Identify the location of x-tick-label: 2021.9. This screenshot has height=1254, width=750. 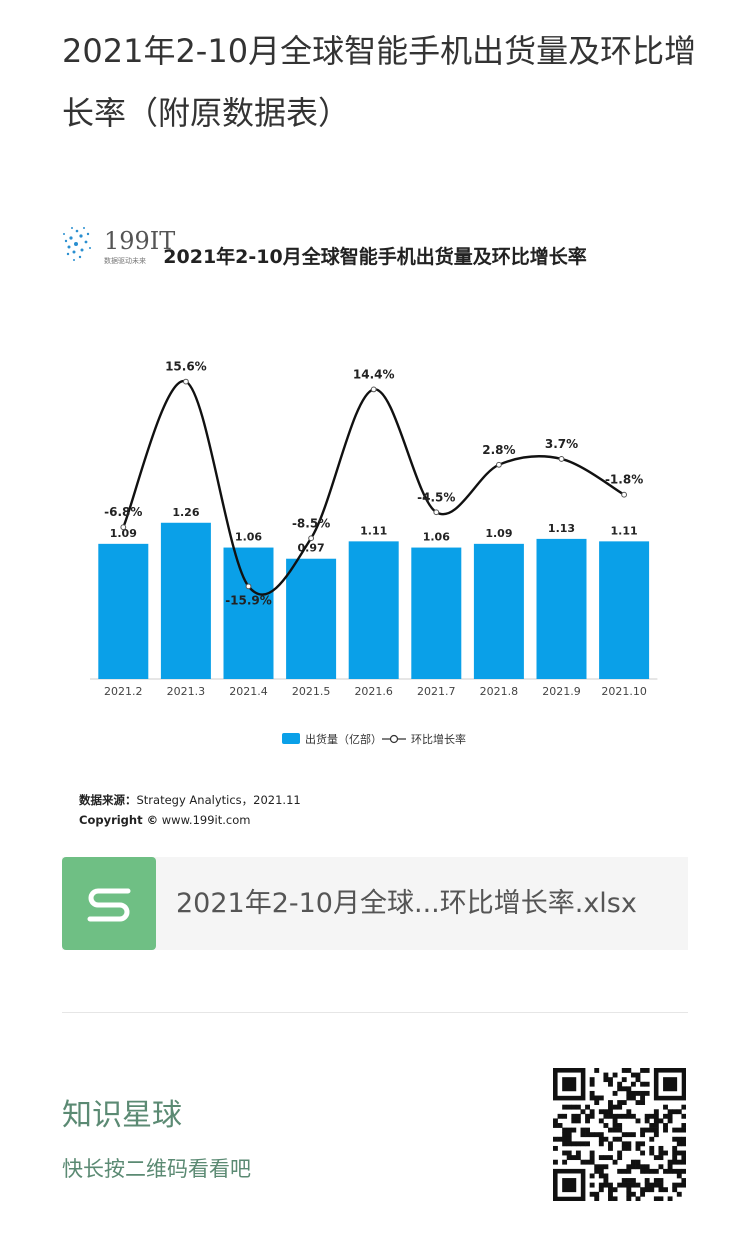
(561, 691).